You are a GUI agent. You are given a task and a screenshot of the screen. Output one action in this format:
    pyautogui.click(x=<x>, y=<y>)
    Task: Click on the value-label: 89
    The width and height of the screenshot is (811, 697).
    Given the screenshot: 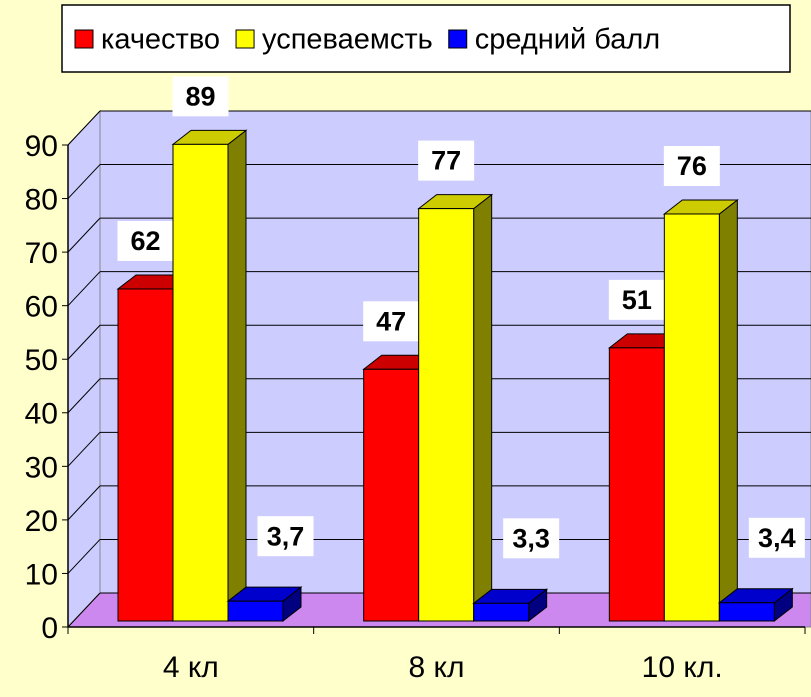 What is the action you would take?
    pyautogui.click(x=200, y=96)
    